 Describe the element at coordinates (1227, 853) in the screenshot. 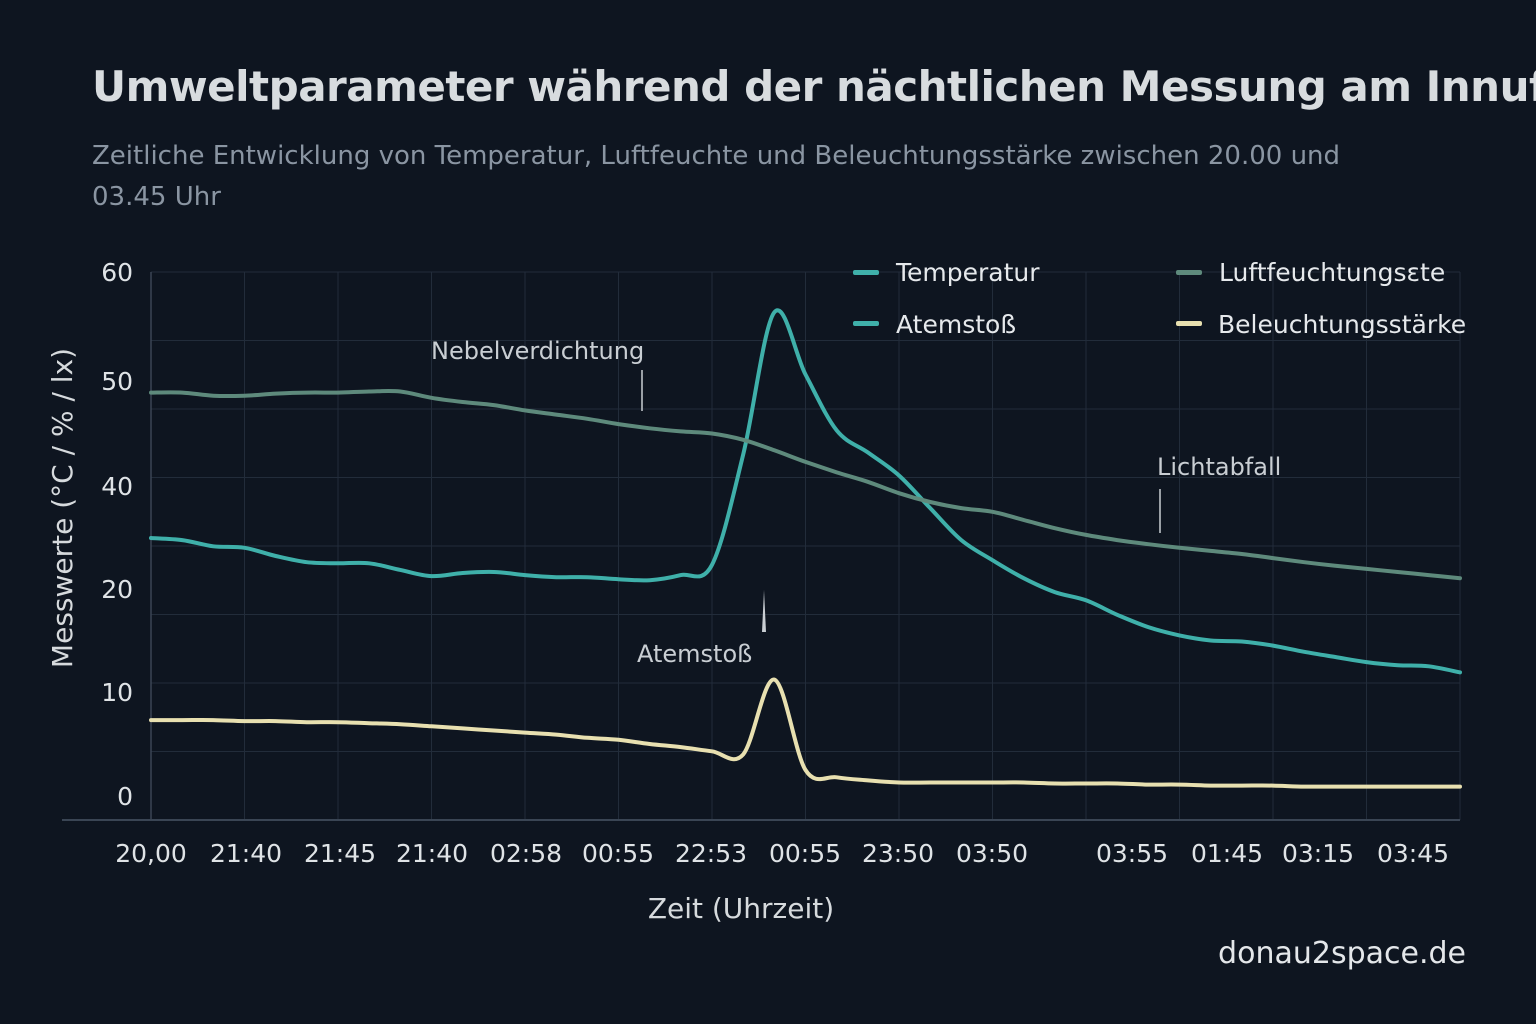

I see `x-tick-label: 01:45` at that location.